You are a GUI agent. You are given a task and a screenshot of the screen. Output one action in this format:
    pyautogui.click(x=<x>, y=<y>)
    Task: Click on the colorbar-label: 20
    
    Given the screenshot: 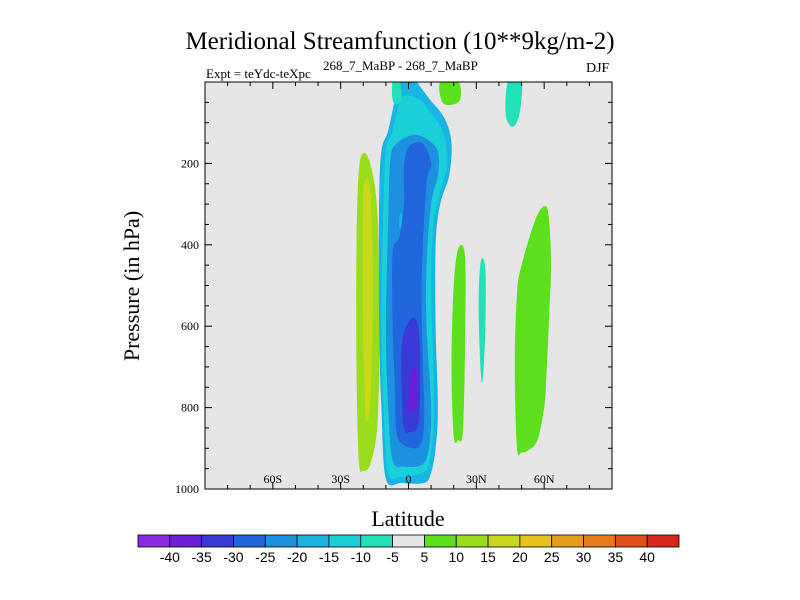 What is the action you would take?
    pyautogui.click(x=520, y=557)
    